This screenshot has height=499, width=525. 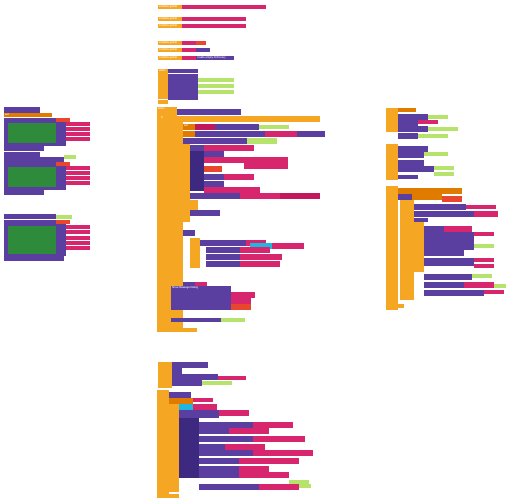 I want to click on if-body, so click(x=195, y=253).